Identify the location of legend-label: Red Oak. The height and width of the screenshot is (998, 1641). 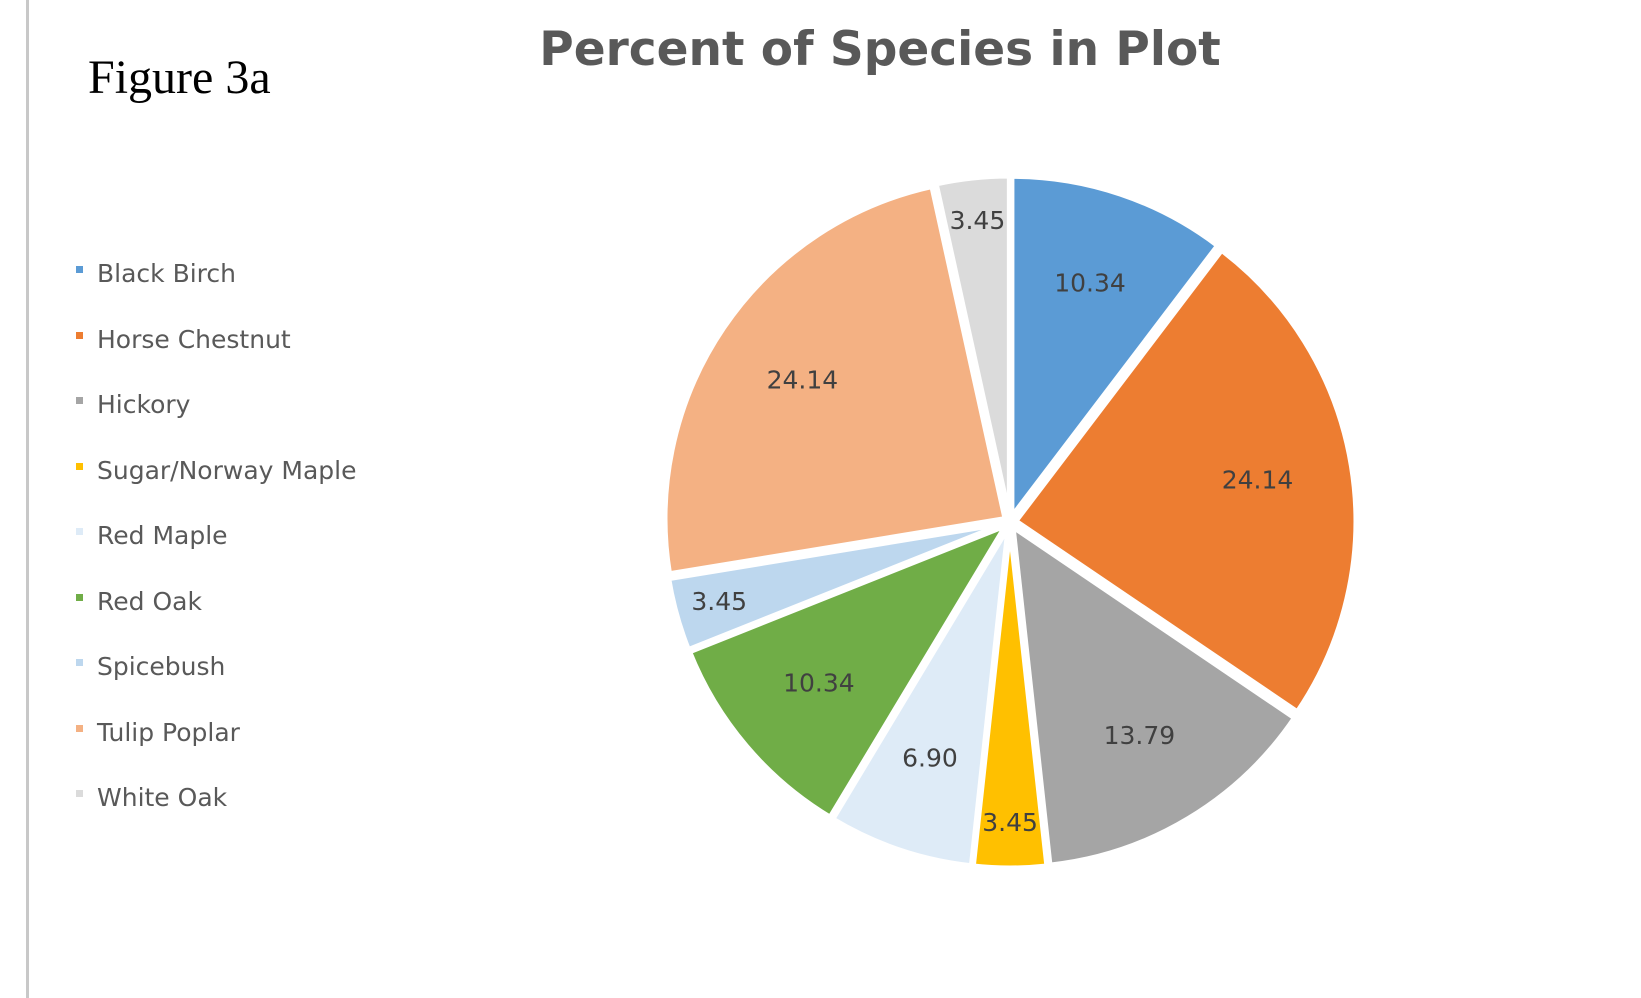
(149, 601).